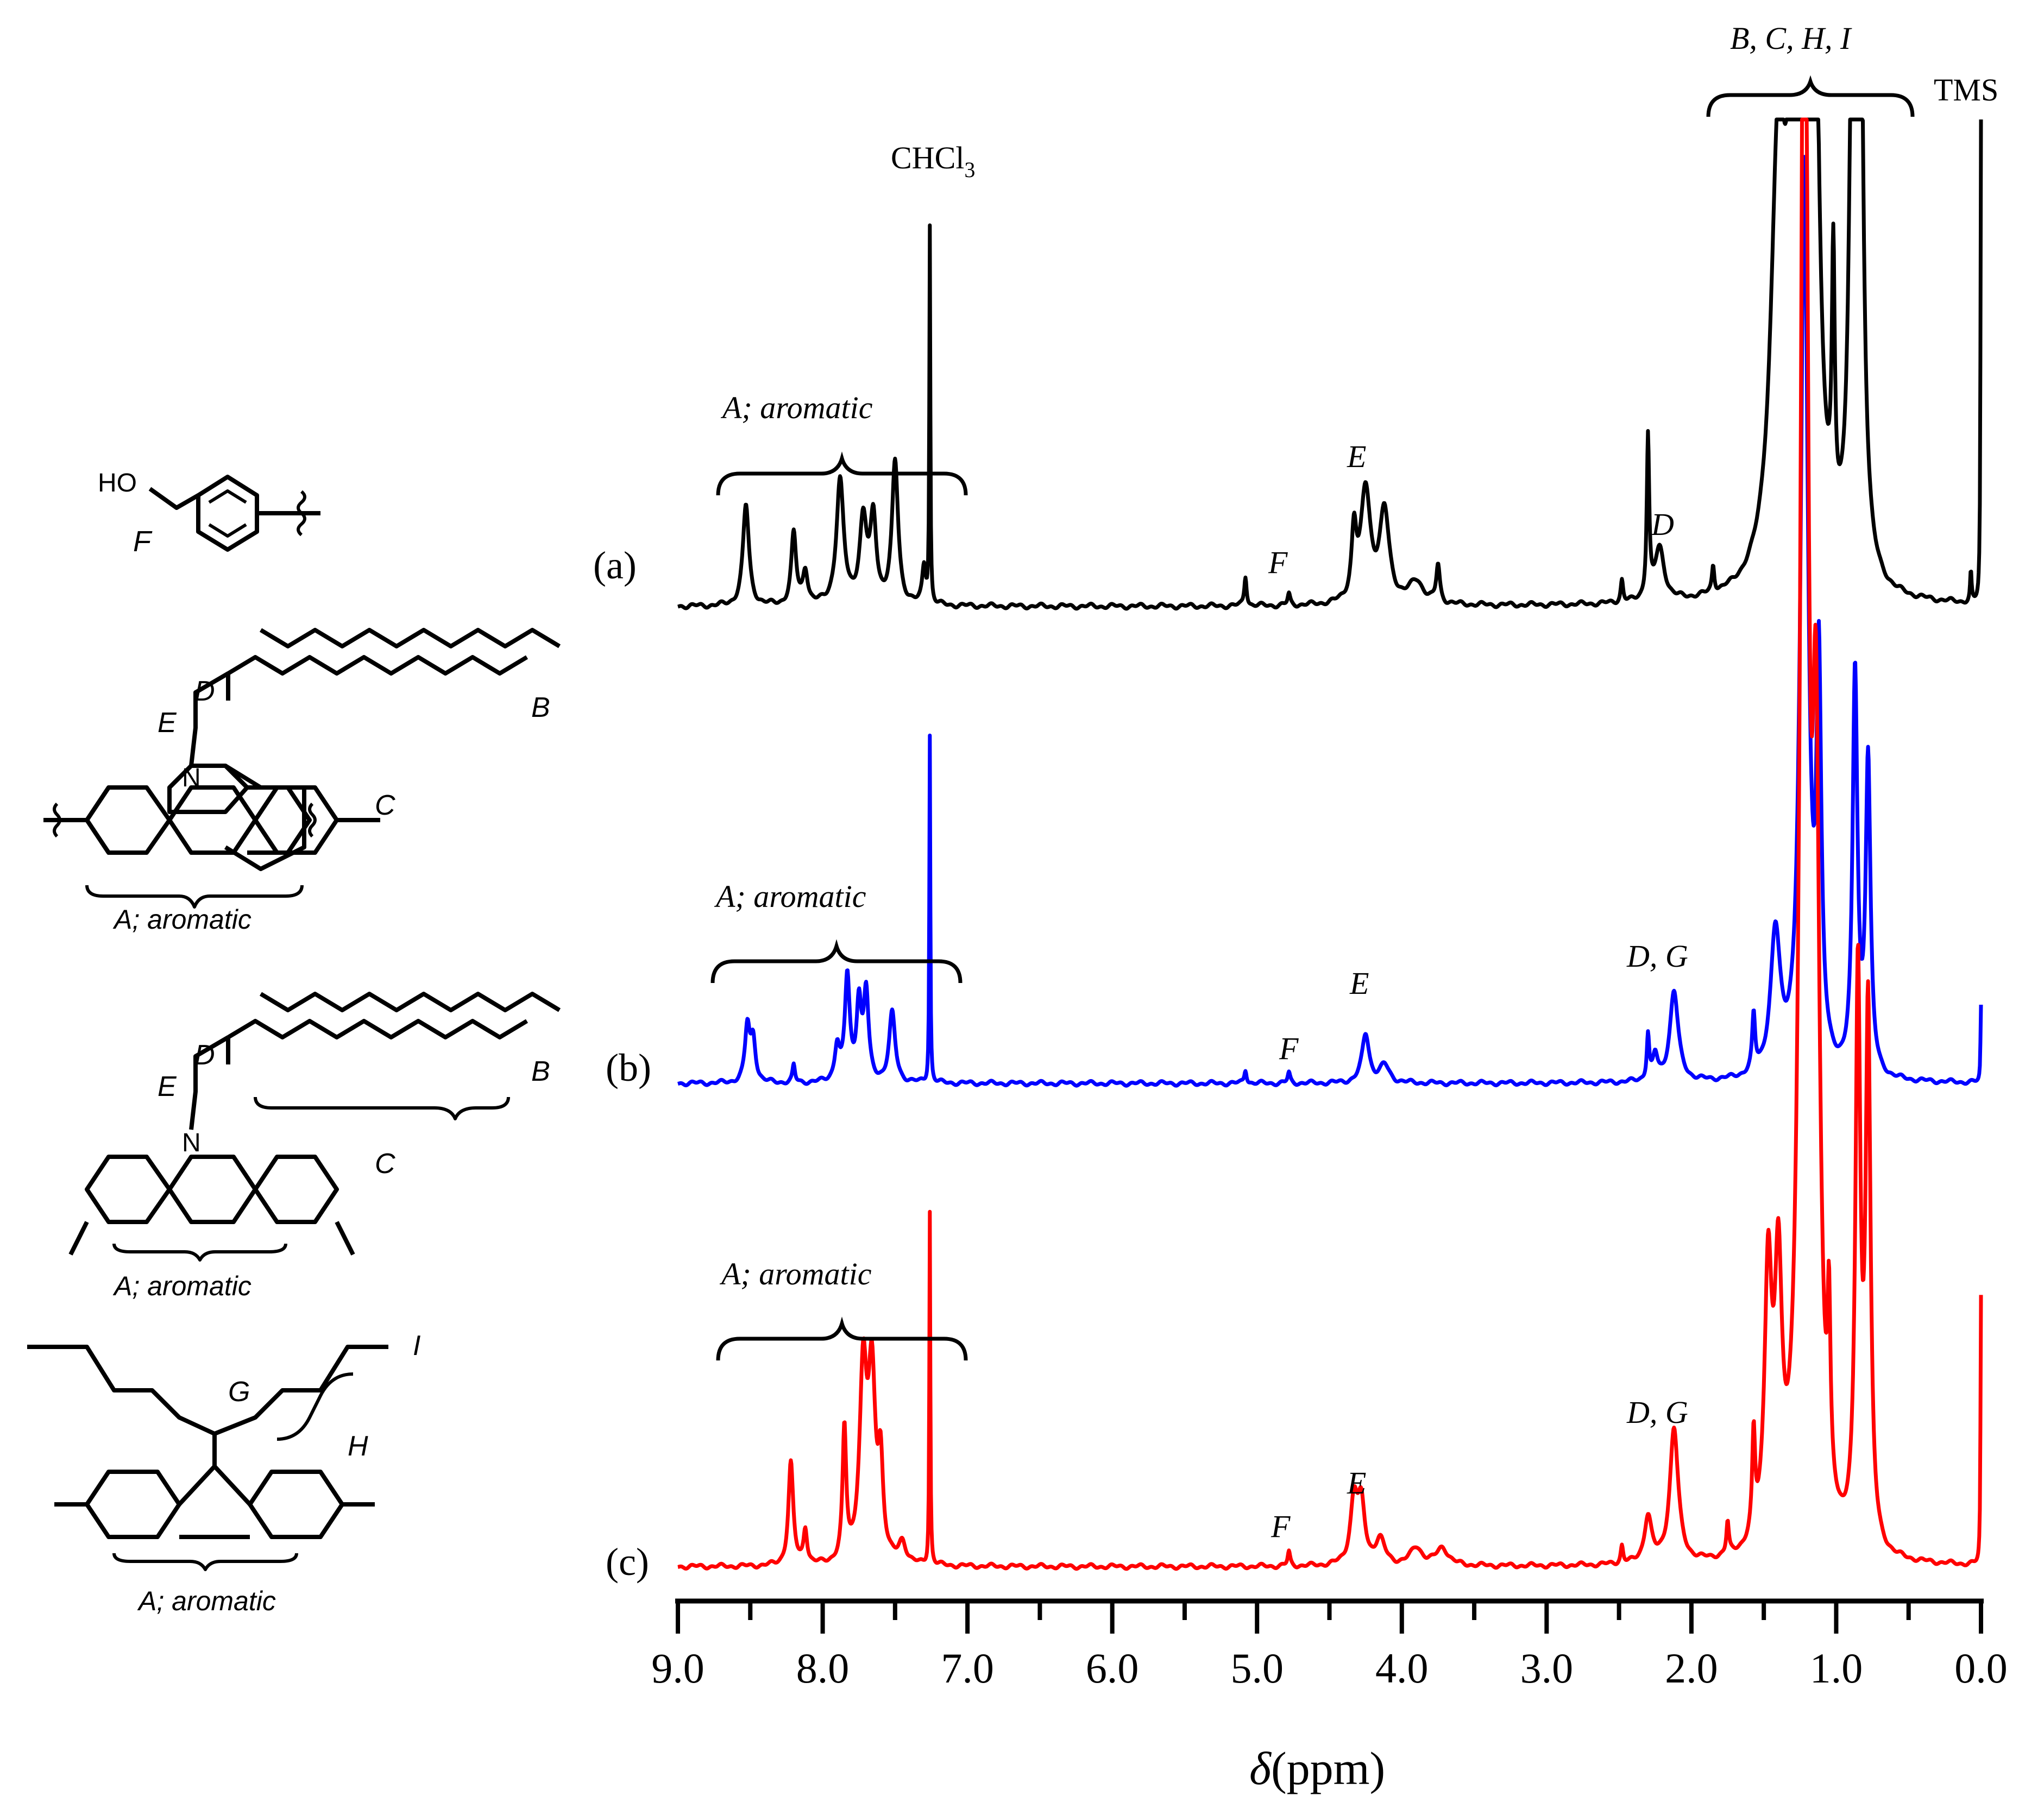 Image resolution: width=2044 pixels, height=1796 pixels. Describe the element at coordinates (207, 1601) in the screenshot. I see `s4-aromatic-label: A; aromatic` at that location.